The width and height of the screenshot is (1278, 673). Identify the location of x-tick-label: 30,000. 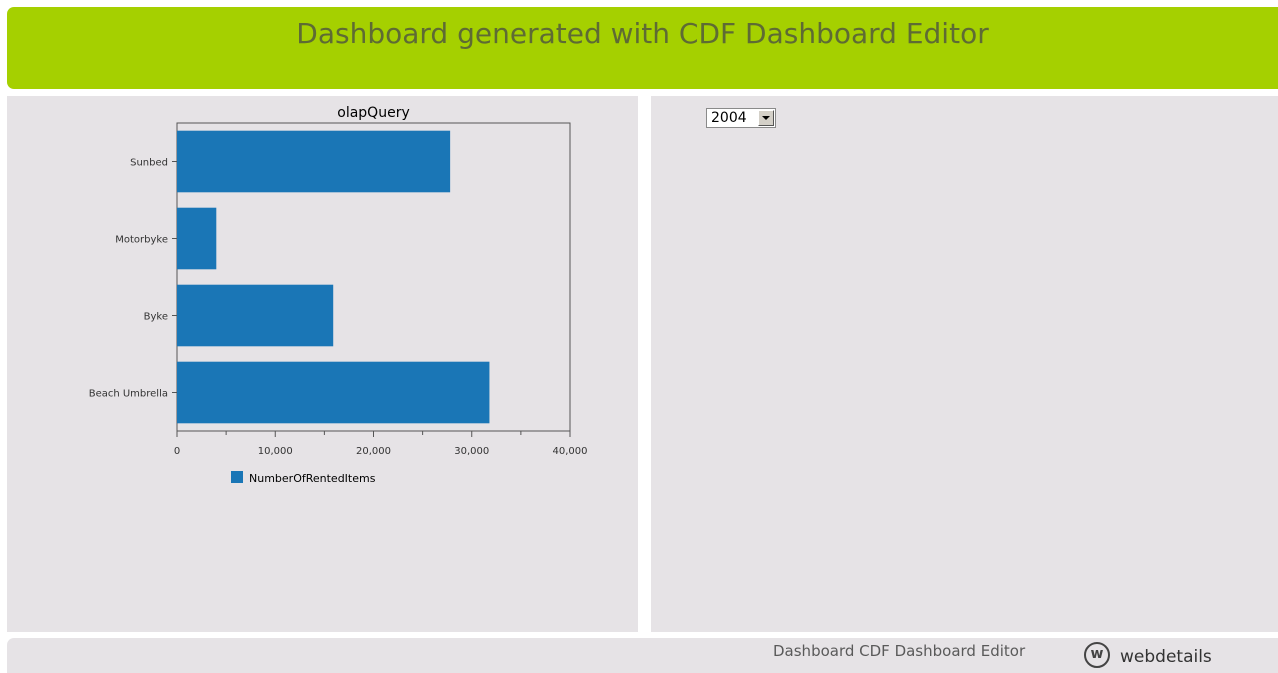
(471, 451).